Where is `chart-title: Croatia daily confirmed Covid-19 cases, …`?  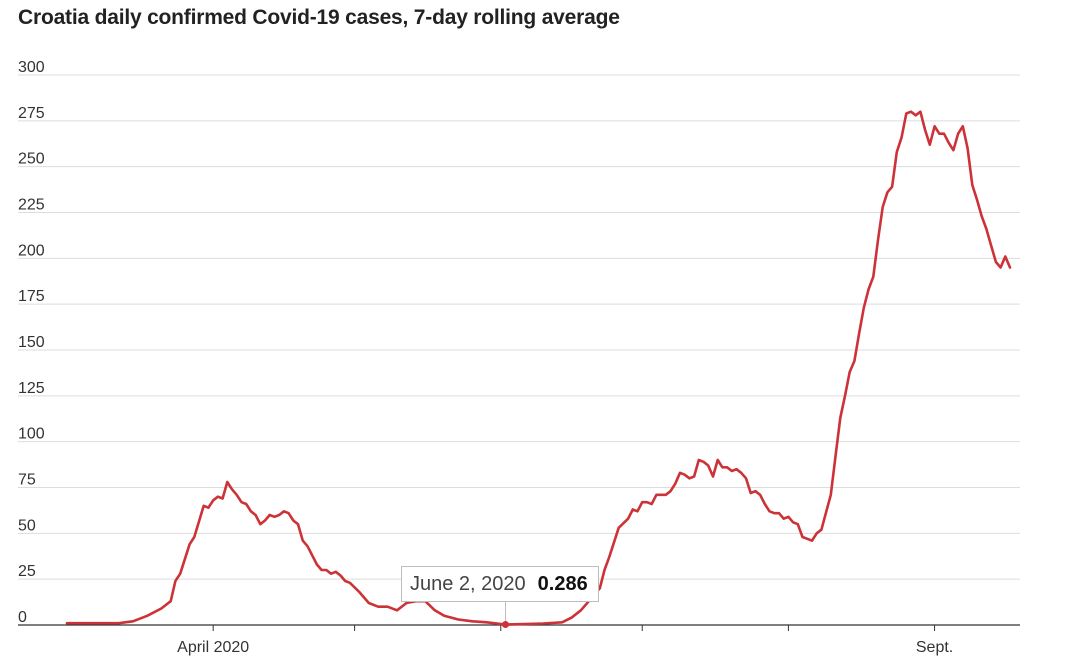
chart-title: Croatia daily confirmed Covid-19 cases, … is located at coordinates (319, 17).